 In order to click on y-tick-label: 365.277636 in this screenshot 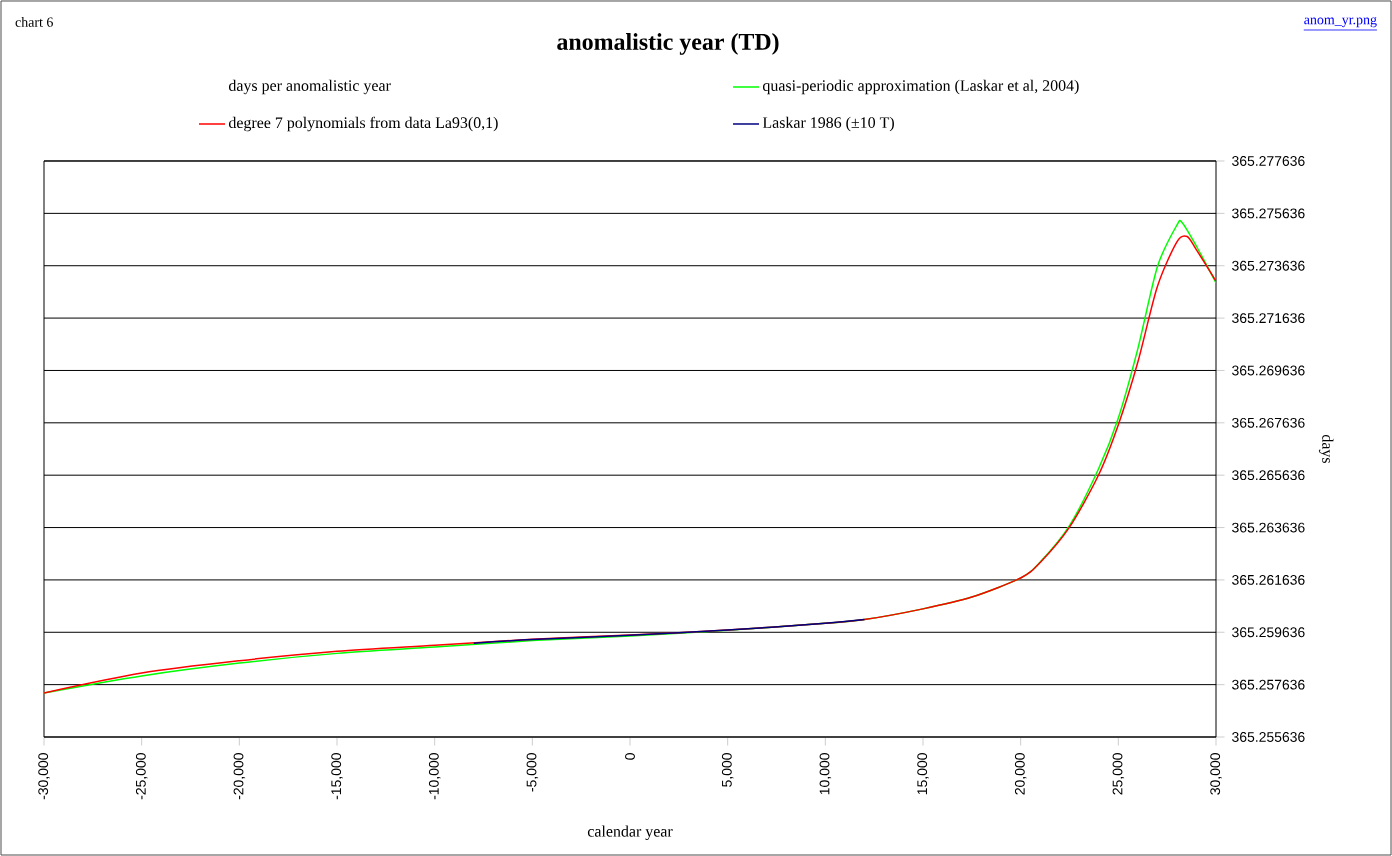, I will do `click(1268, 161)`.